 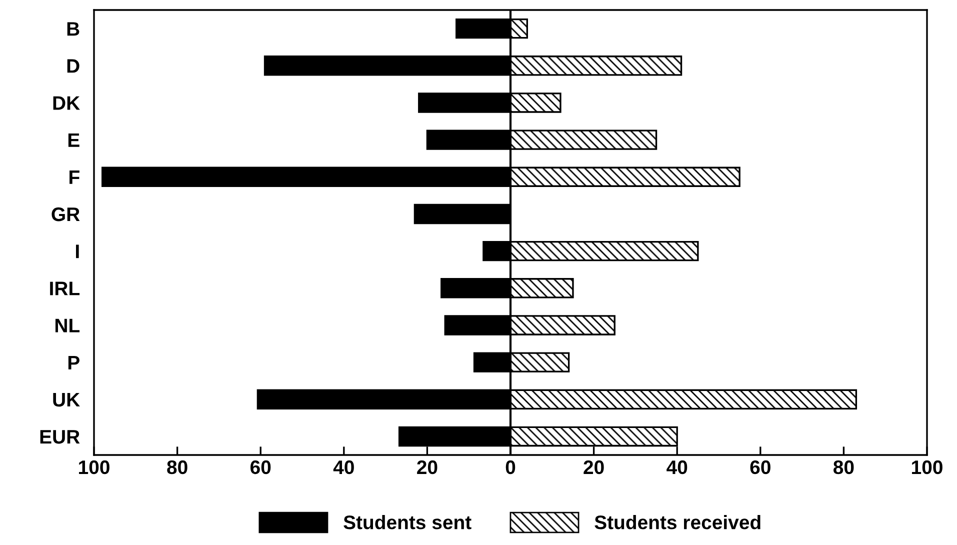 What do you see at coordinates (74, 363) in the screenshot?
I see `y-tick-label: P` at bounding box center [74, 363].